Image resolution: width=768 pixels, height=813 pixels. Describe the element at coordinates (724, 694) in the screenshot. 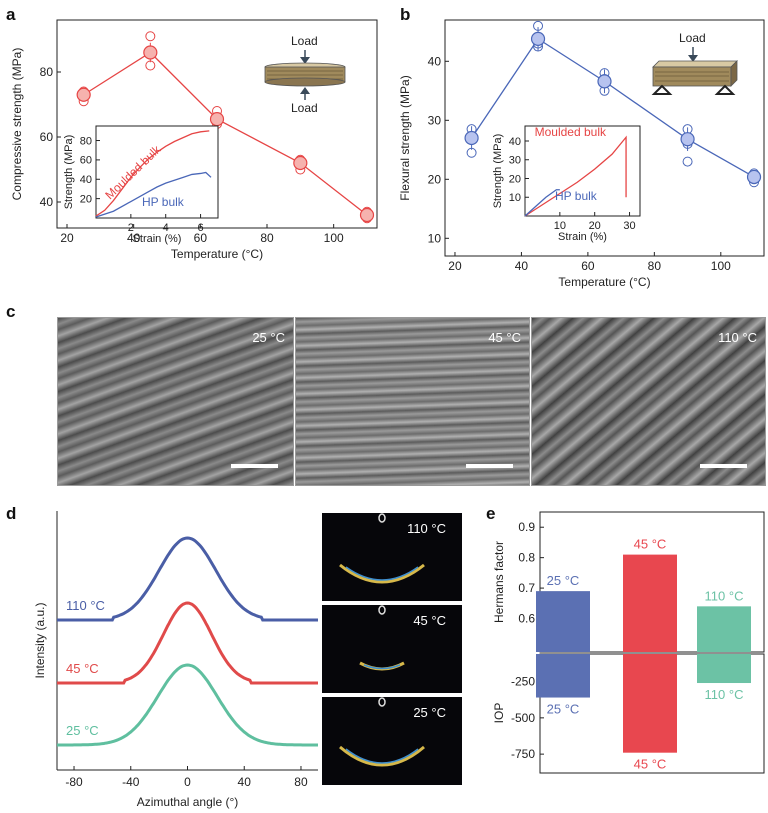

I see `panel-e-iop-bar-label: 110 °C` at that location.